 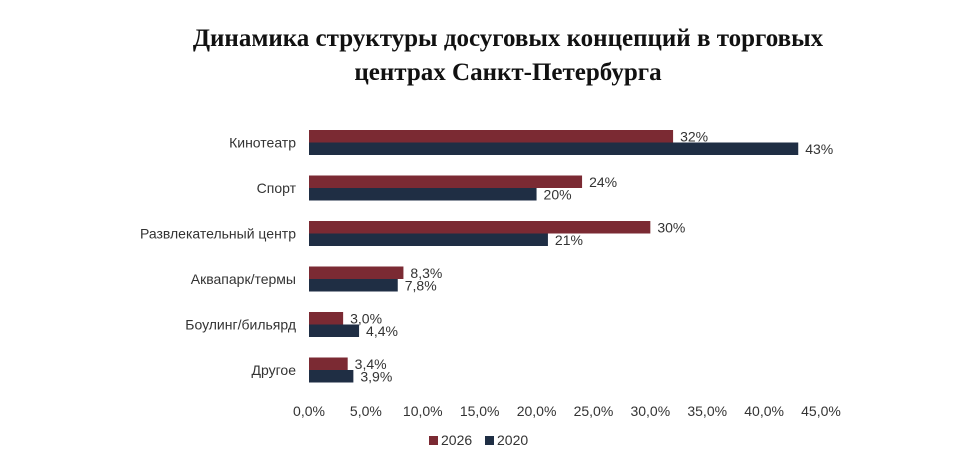 What do you see at coordinates (489, 440) in the screenshot?
I see `legend-swatch-2020` at bounding box center [489, 440].